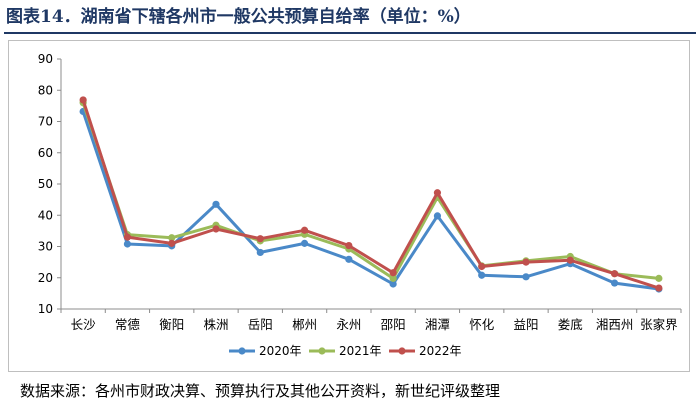  Describe the element at coordinates (45, 153) in the screenshot. I see `y-tick-label: 60` at that location.